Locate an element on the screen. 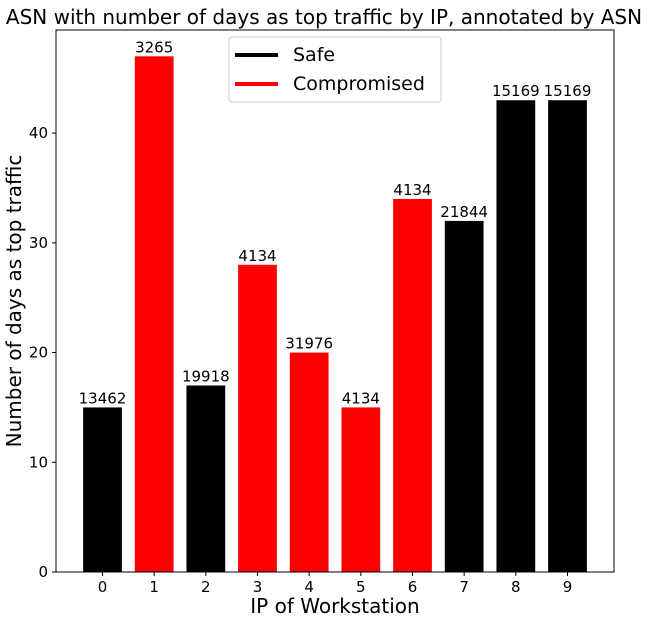 The image size is (662, 624). y-tick-label: 40 is located at coordinates (38, 133).